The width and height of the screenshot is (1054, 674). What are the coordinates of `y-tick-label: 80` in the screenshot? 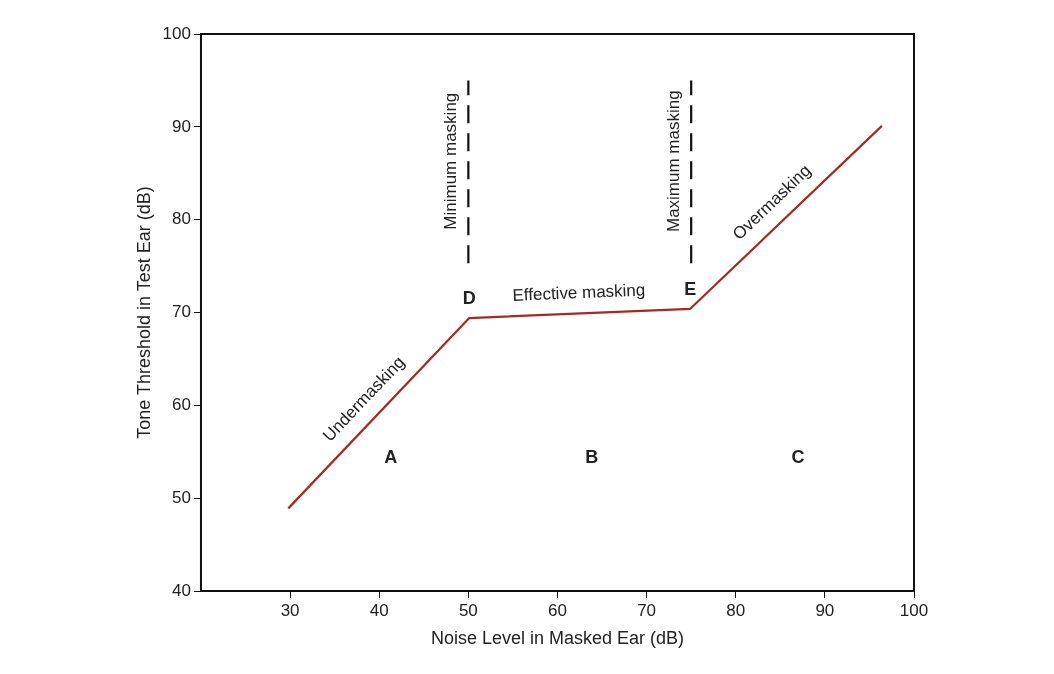 It's located at (181, 219).